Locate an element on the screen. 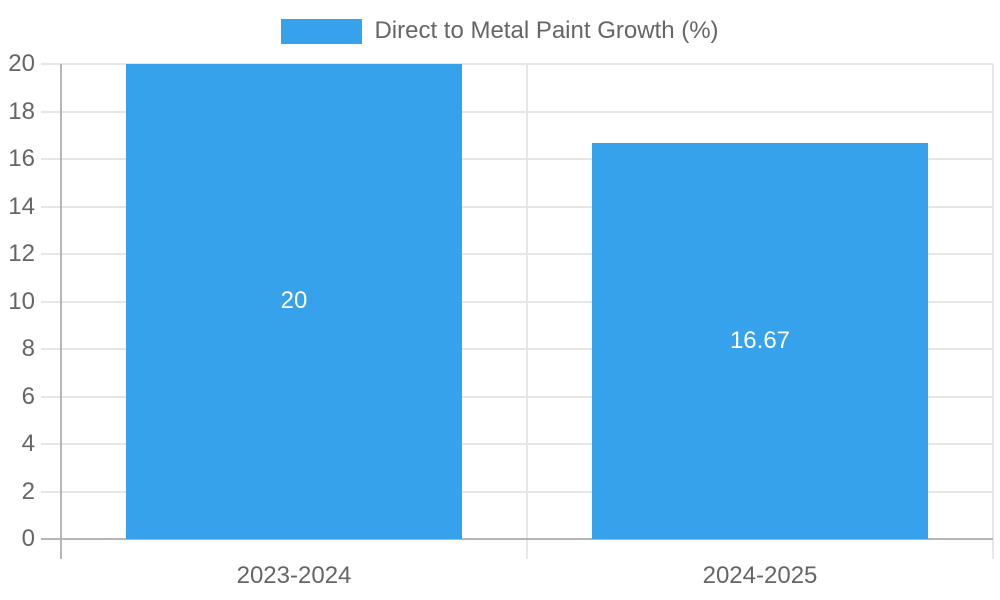 The height and width of the screenshot is (600, 1000). y-tick-label: 12 is located at coordinates (21, 253).